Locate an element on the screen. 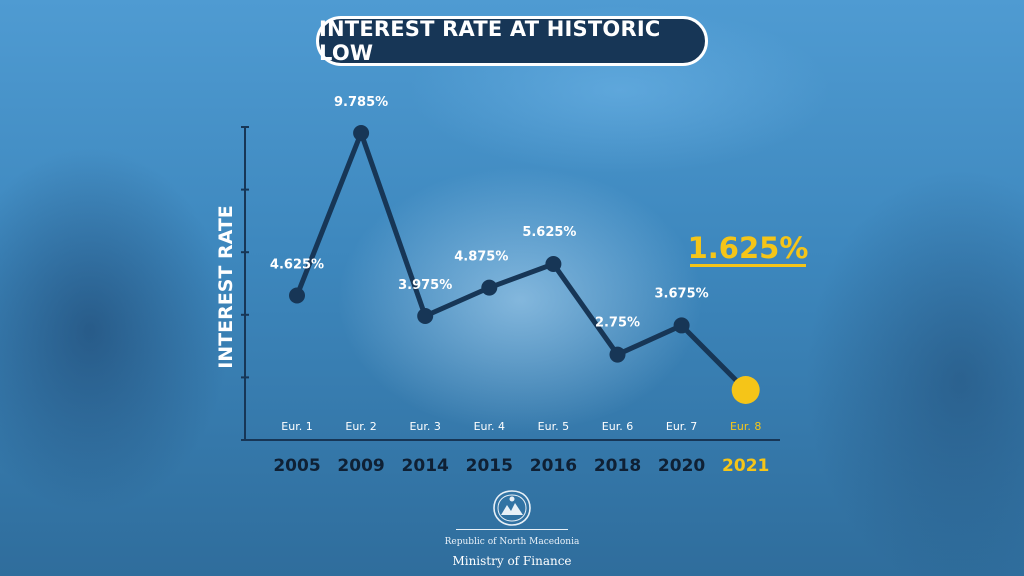 The image size is (1024, 576). x-tick-label: 2021 is located at coordinates (745, 466).